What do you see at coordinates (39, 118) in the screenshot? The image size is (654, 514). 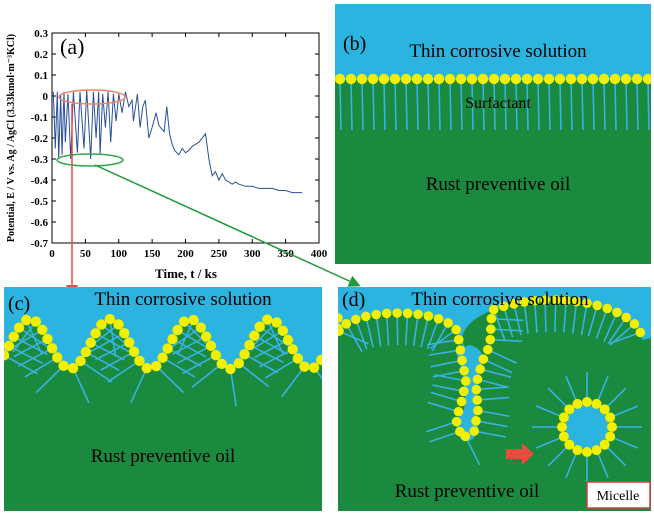 I see `y-tick-label: -0.1` at bounding box center [39, 118].